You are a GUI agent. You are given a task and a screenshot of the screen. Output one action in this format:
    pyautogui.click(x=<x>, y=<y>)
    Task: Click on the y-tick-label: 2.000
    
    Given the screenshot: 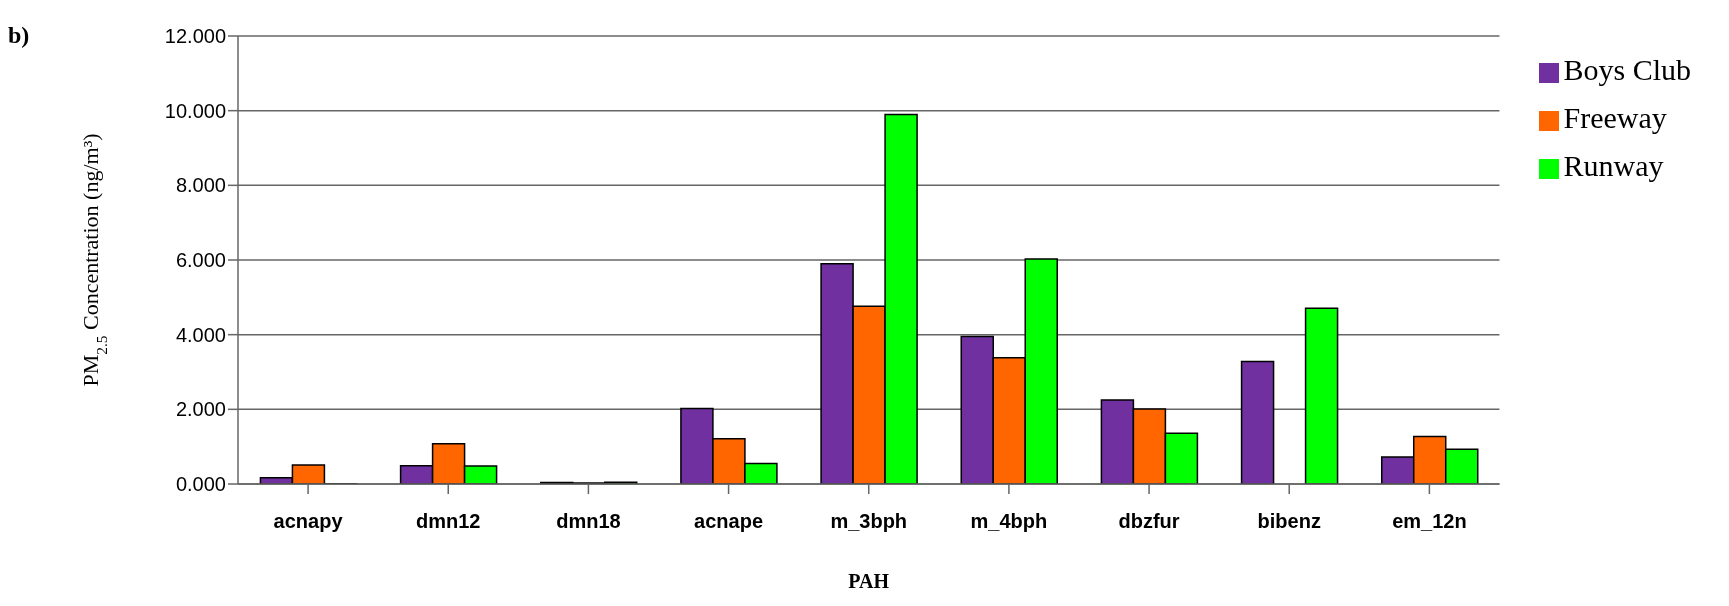 What is the action you would take?
    pyautogui.click(x=200, y=409)
    